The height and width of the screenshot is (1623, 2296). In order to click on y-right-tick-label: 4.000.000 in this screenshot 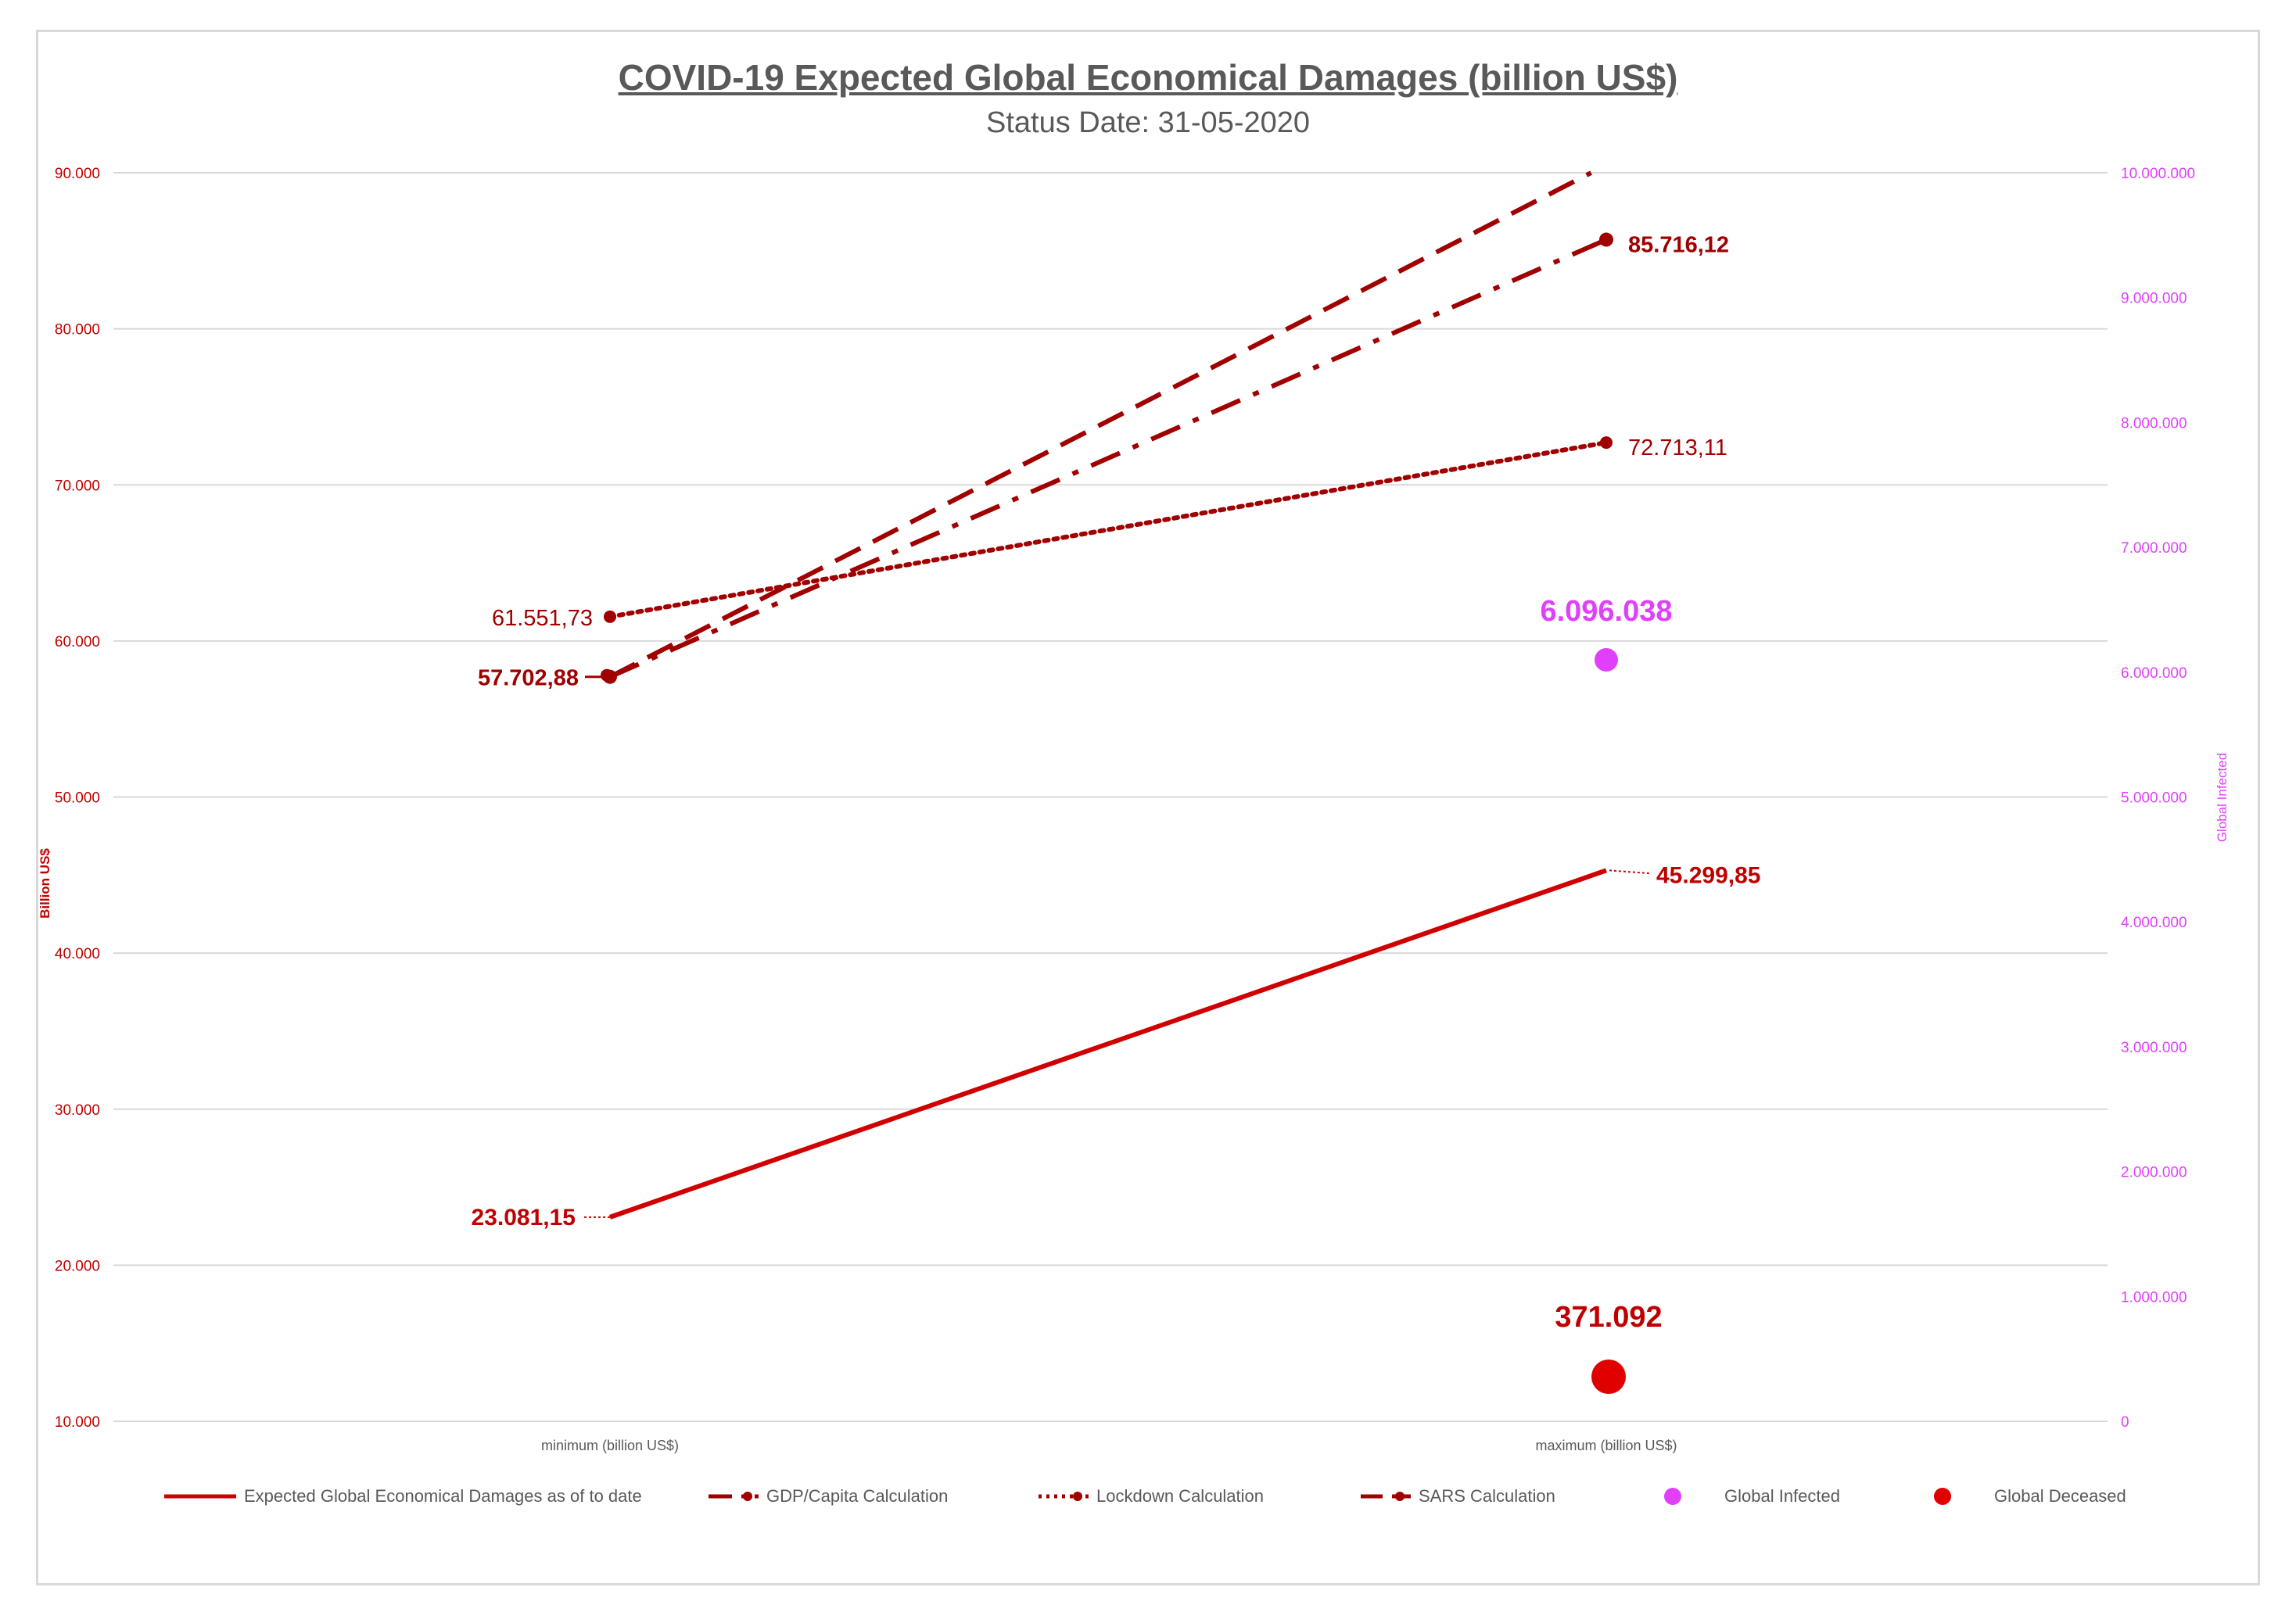, I will do `click(2154, 923)`.